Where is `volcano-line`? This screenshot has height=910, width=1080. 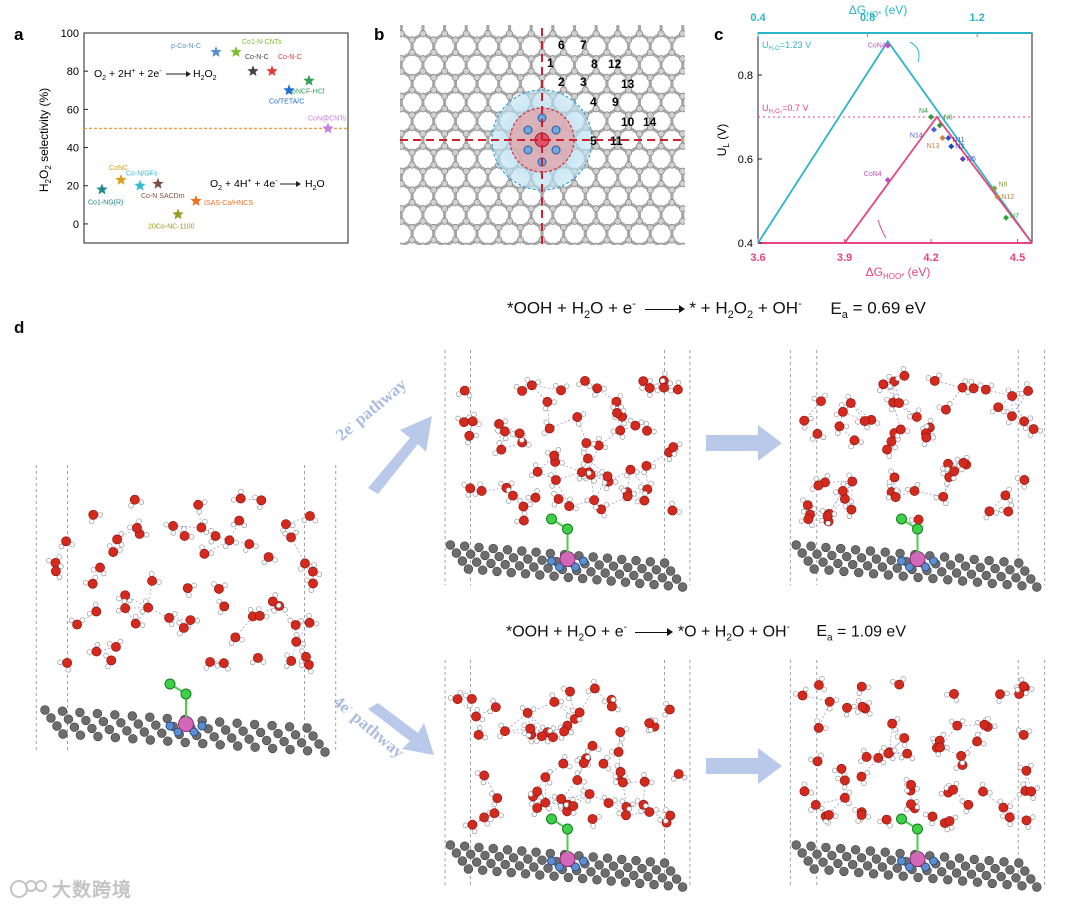
volcano-line is located at coordinates (938, 179).